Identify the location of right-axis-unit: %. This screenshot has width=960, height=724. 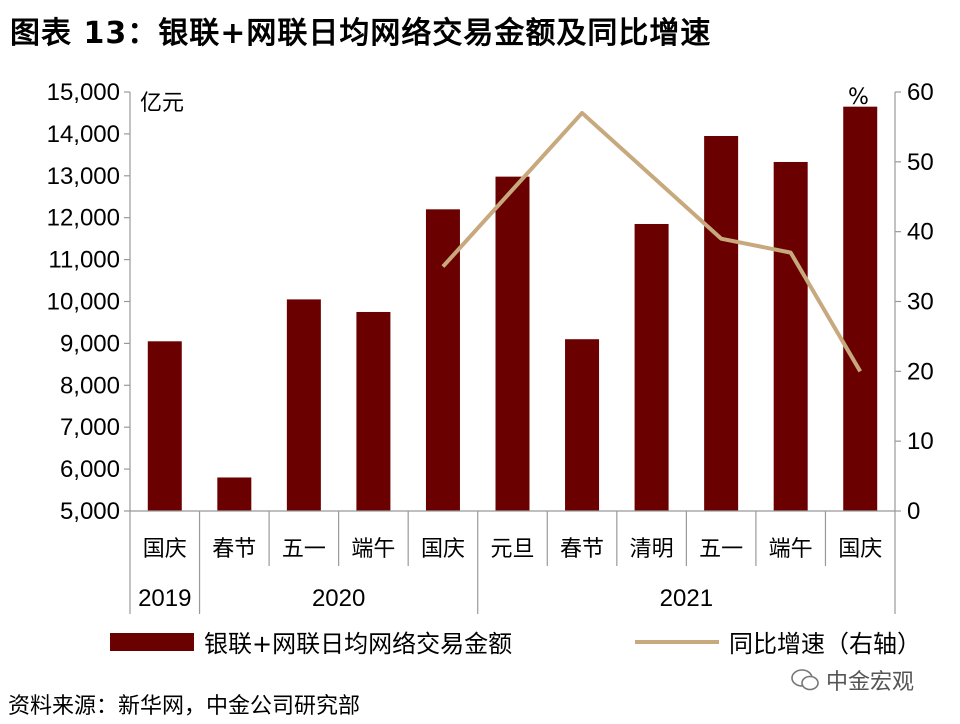
(858, 97).